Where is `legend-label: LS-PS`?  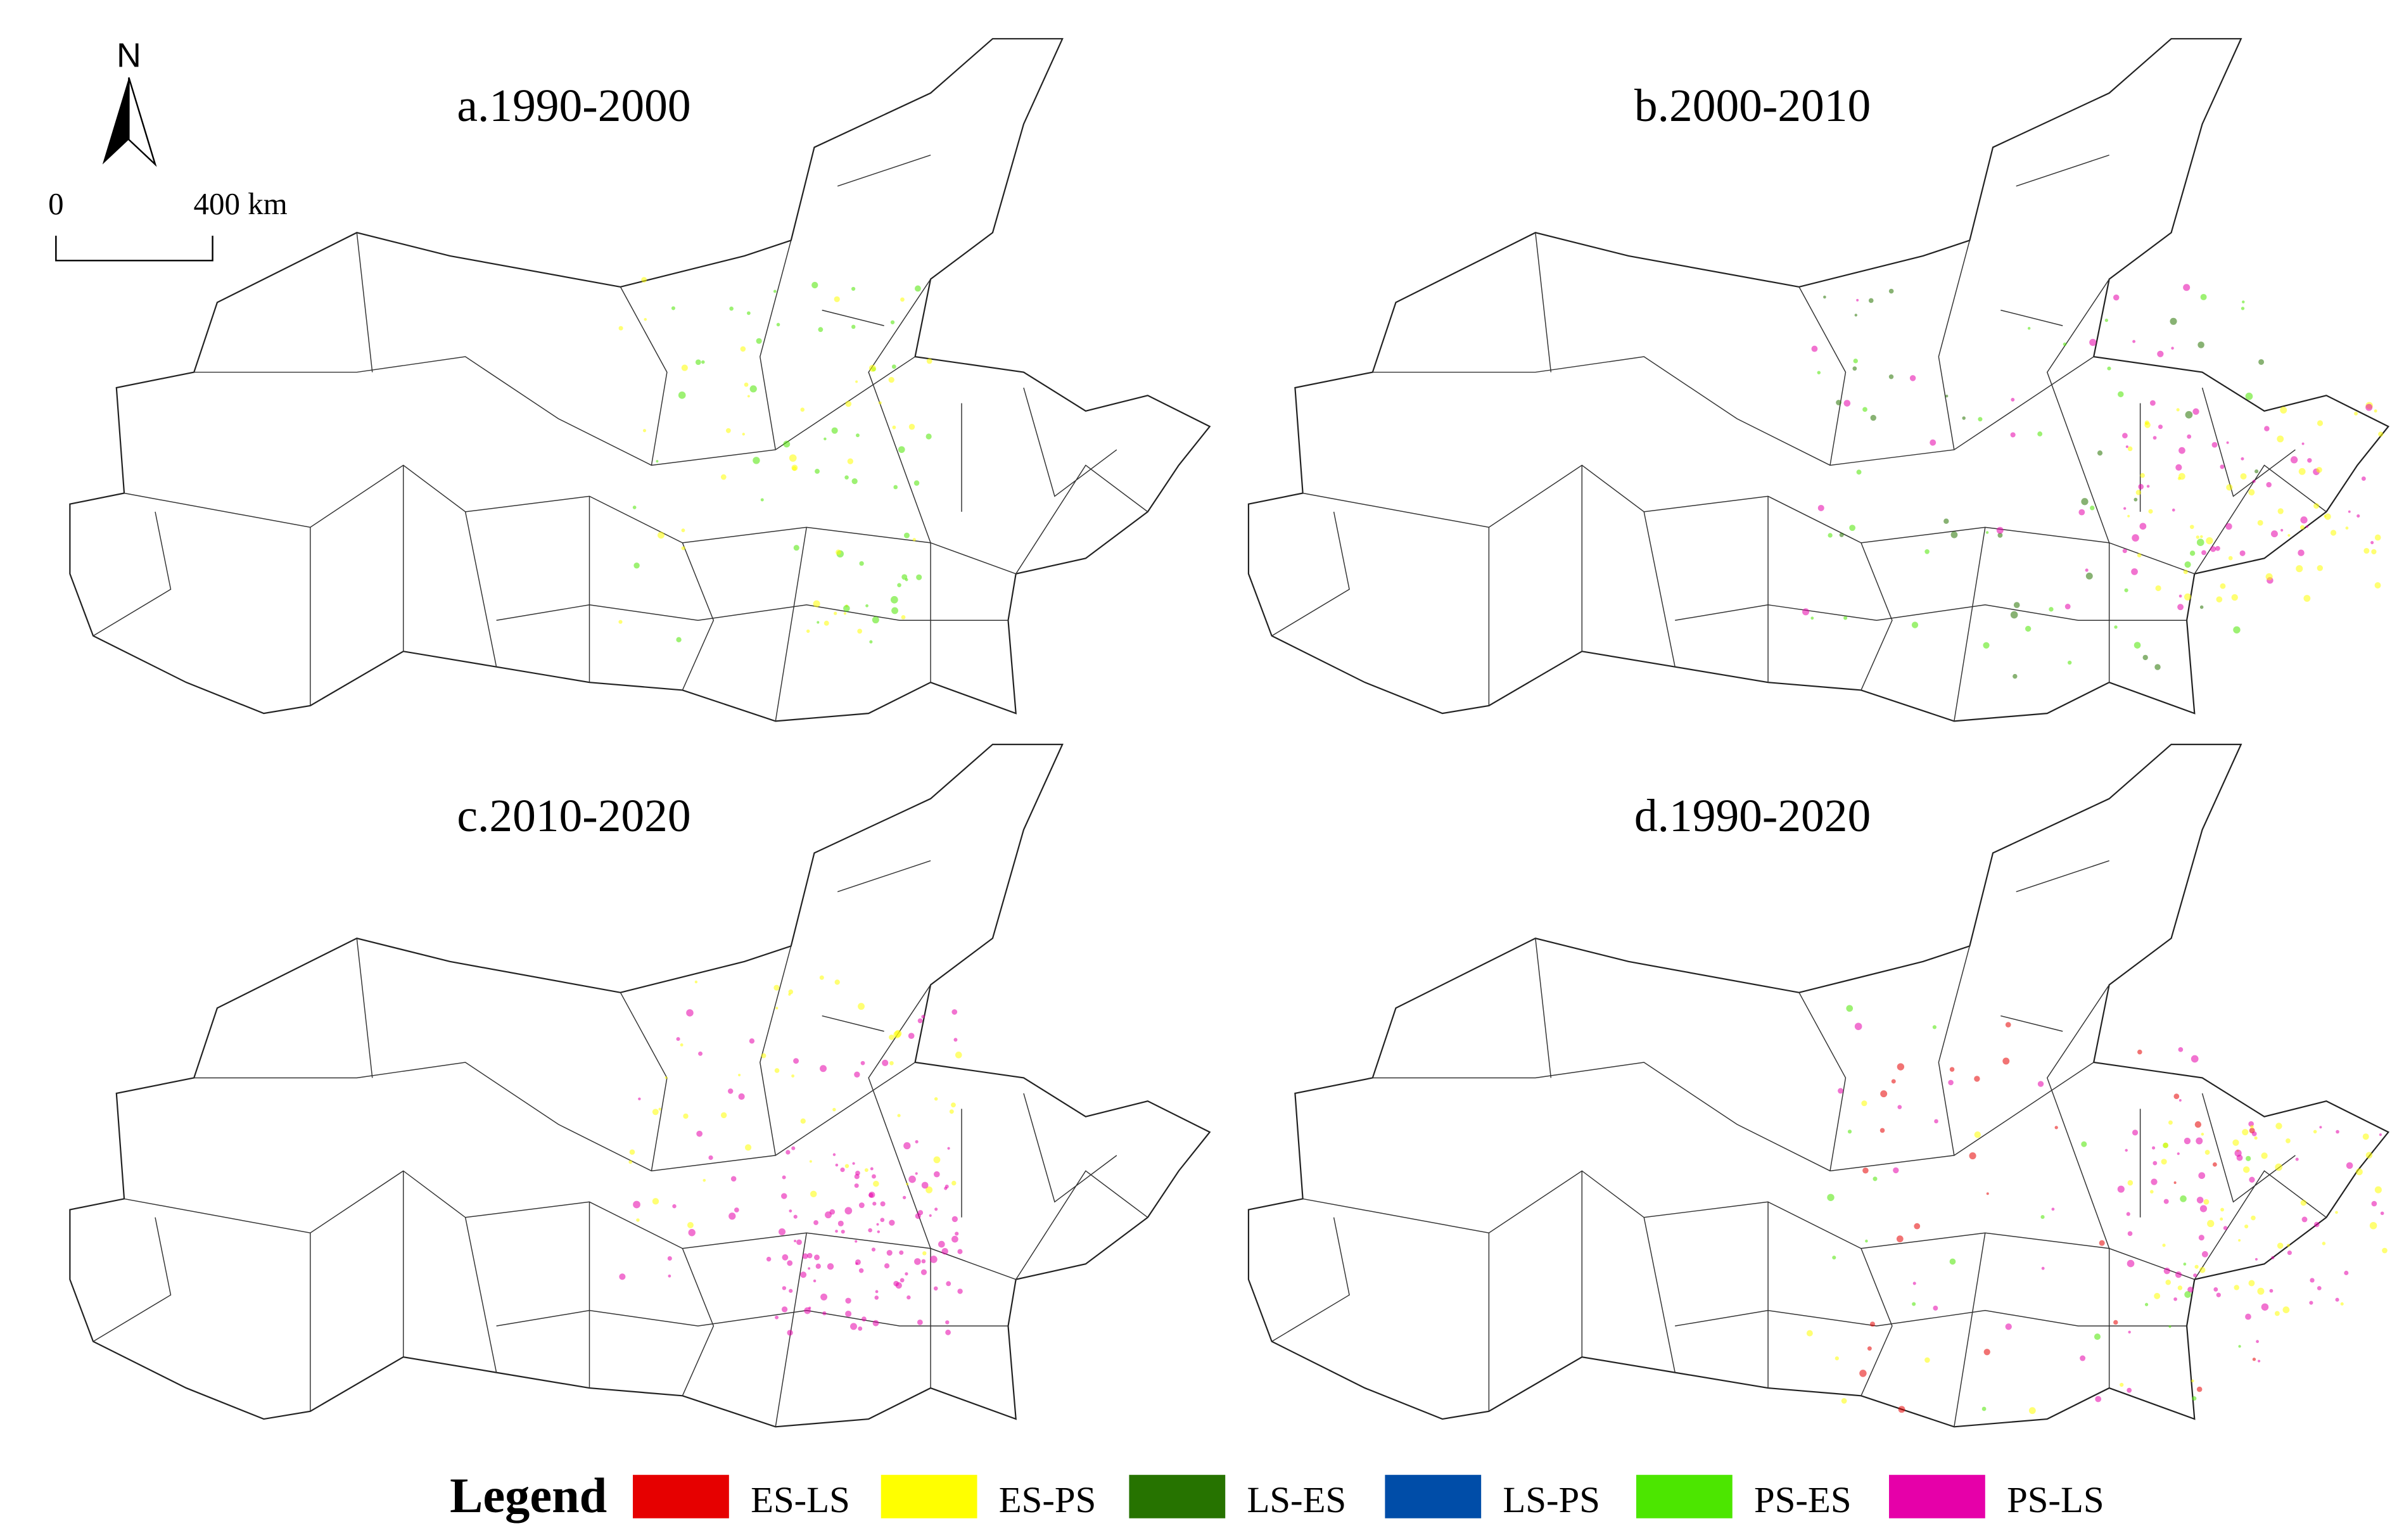 legend-label: LS-PS is located at coordinates (1551, 1499).